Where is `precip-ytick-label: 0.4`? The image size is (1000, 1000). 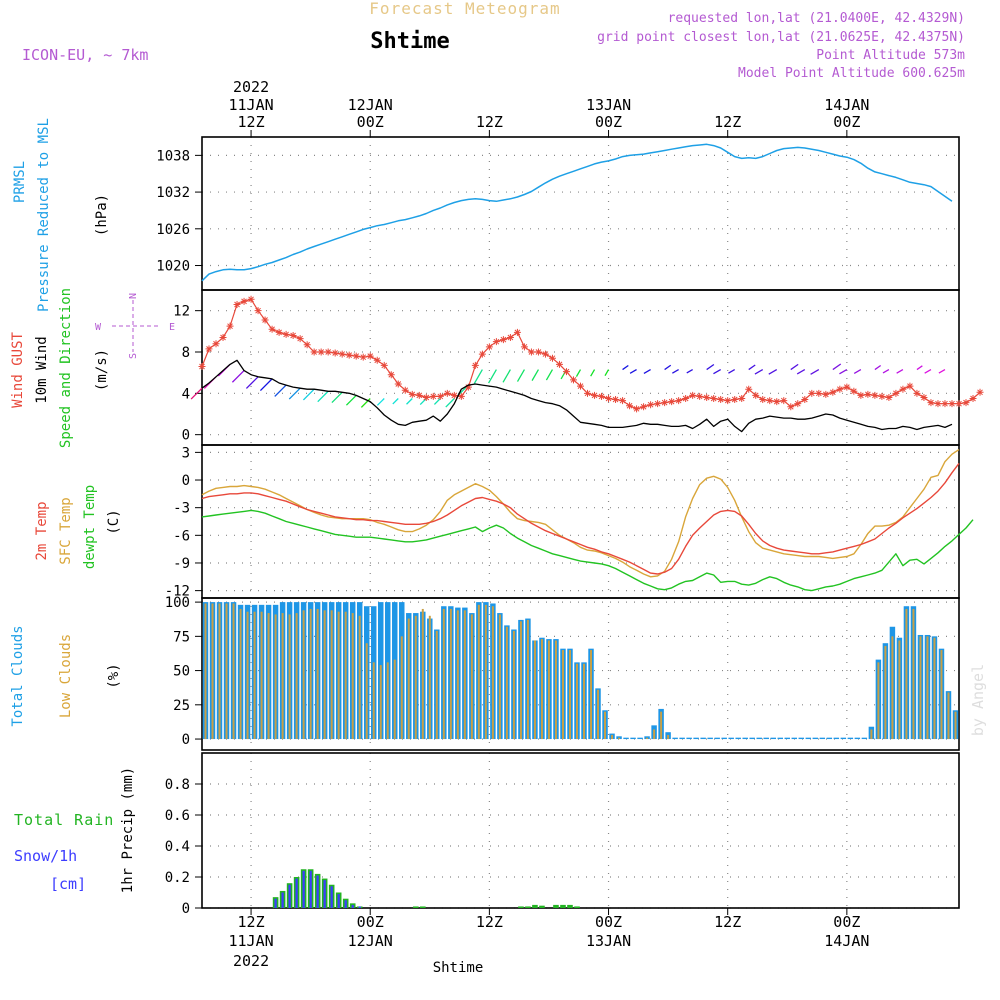 precip-ytick-label: 0.4 is located at coordinates (177, 847).